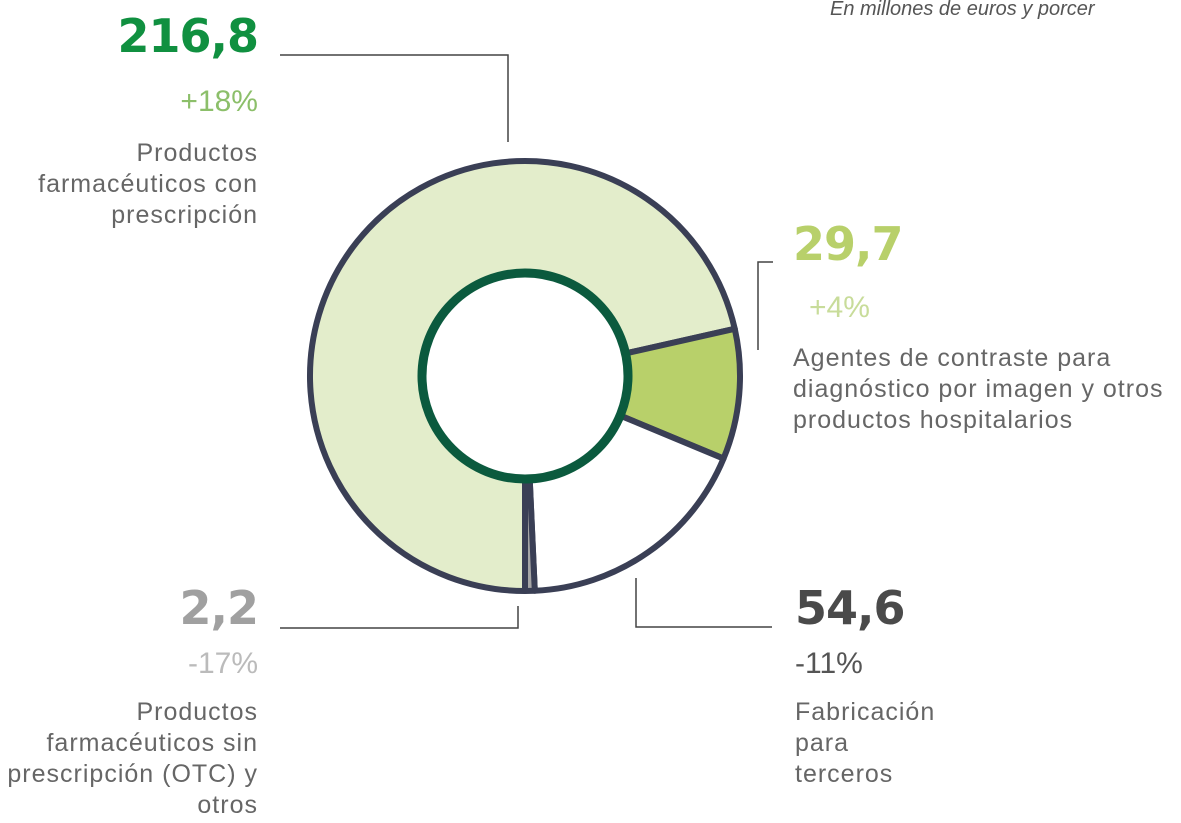 The width and height of the screenshot is (1181, 823). Describe the element at coordinates (219, 608) in the screenshot. I see `value-label: 2,2` at that location.